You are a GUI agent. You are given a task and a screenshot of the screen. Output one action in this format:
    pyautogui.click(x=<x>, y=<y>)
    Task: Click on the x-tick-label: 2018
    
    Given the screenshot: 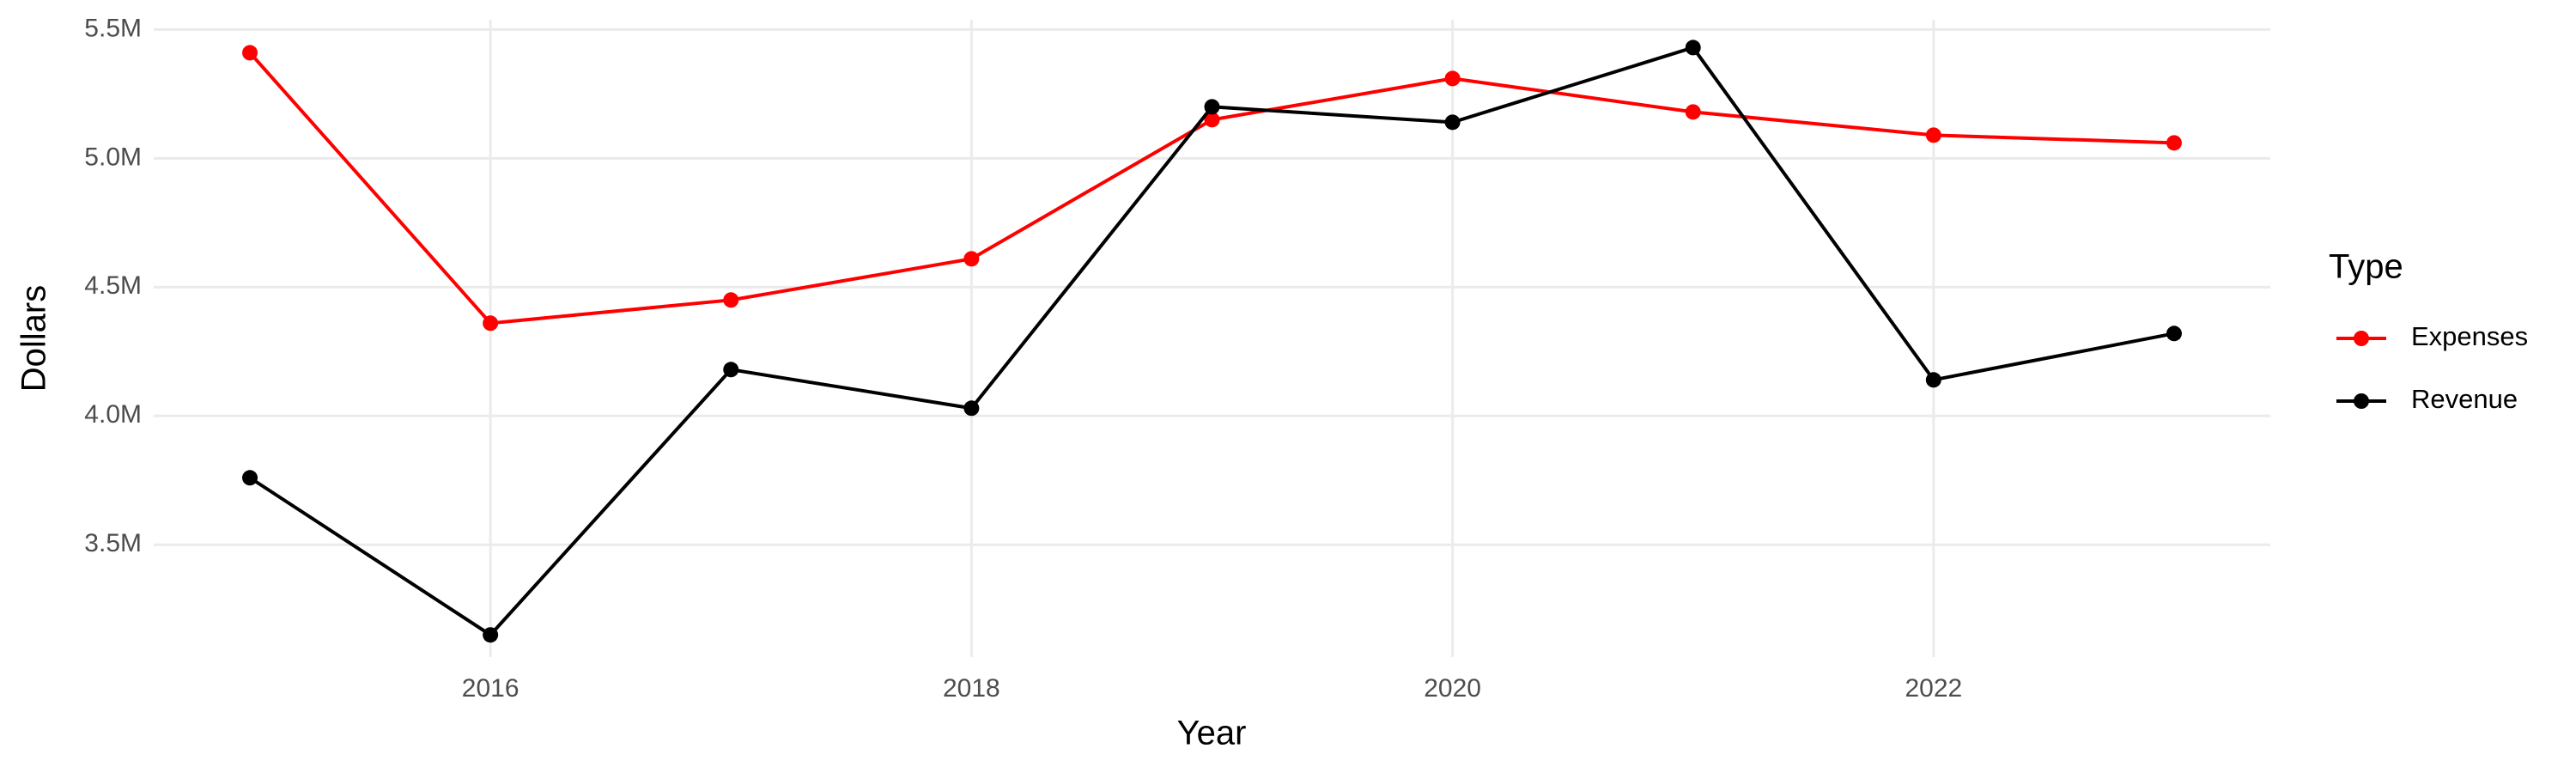 What is the action you would take?
    pyautogui.click(x=972, y=688)
    